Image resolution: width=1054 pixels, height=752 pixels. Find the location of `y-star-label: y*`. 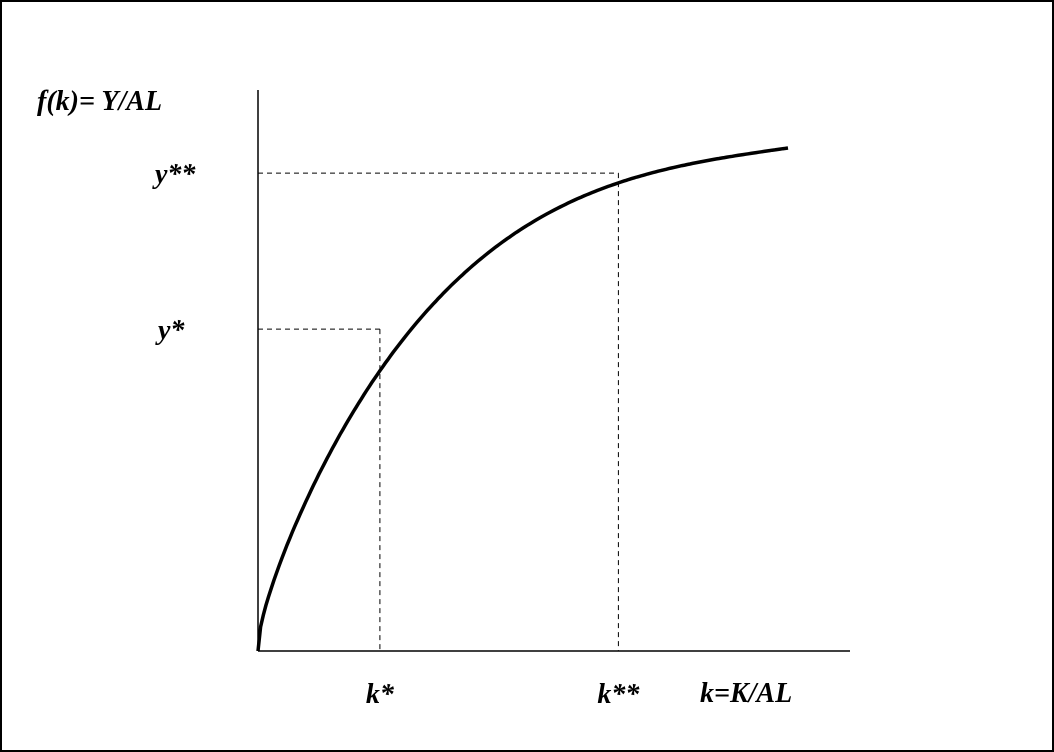

y-star-label: y* is located at coordinates (170, 330).